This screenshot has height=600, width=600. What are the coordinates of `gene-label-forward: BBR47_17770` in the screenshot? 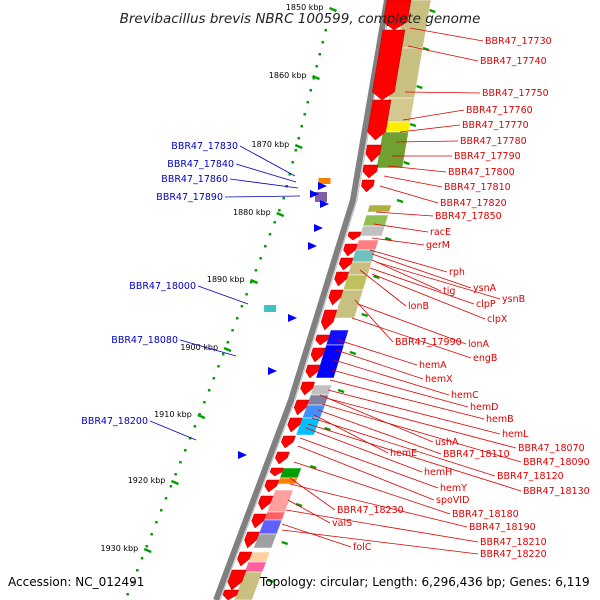 It's located at (495, 125).